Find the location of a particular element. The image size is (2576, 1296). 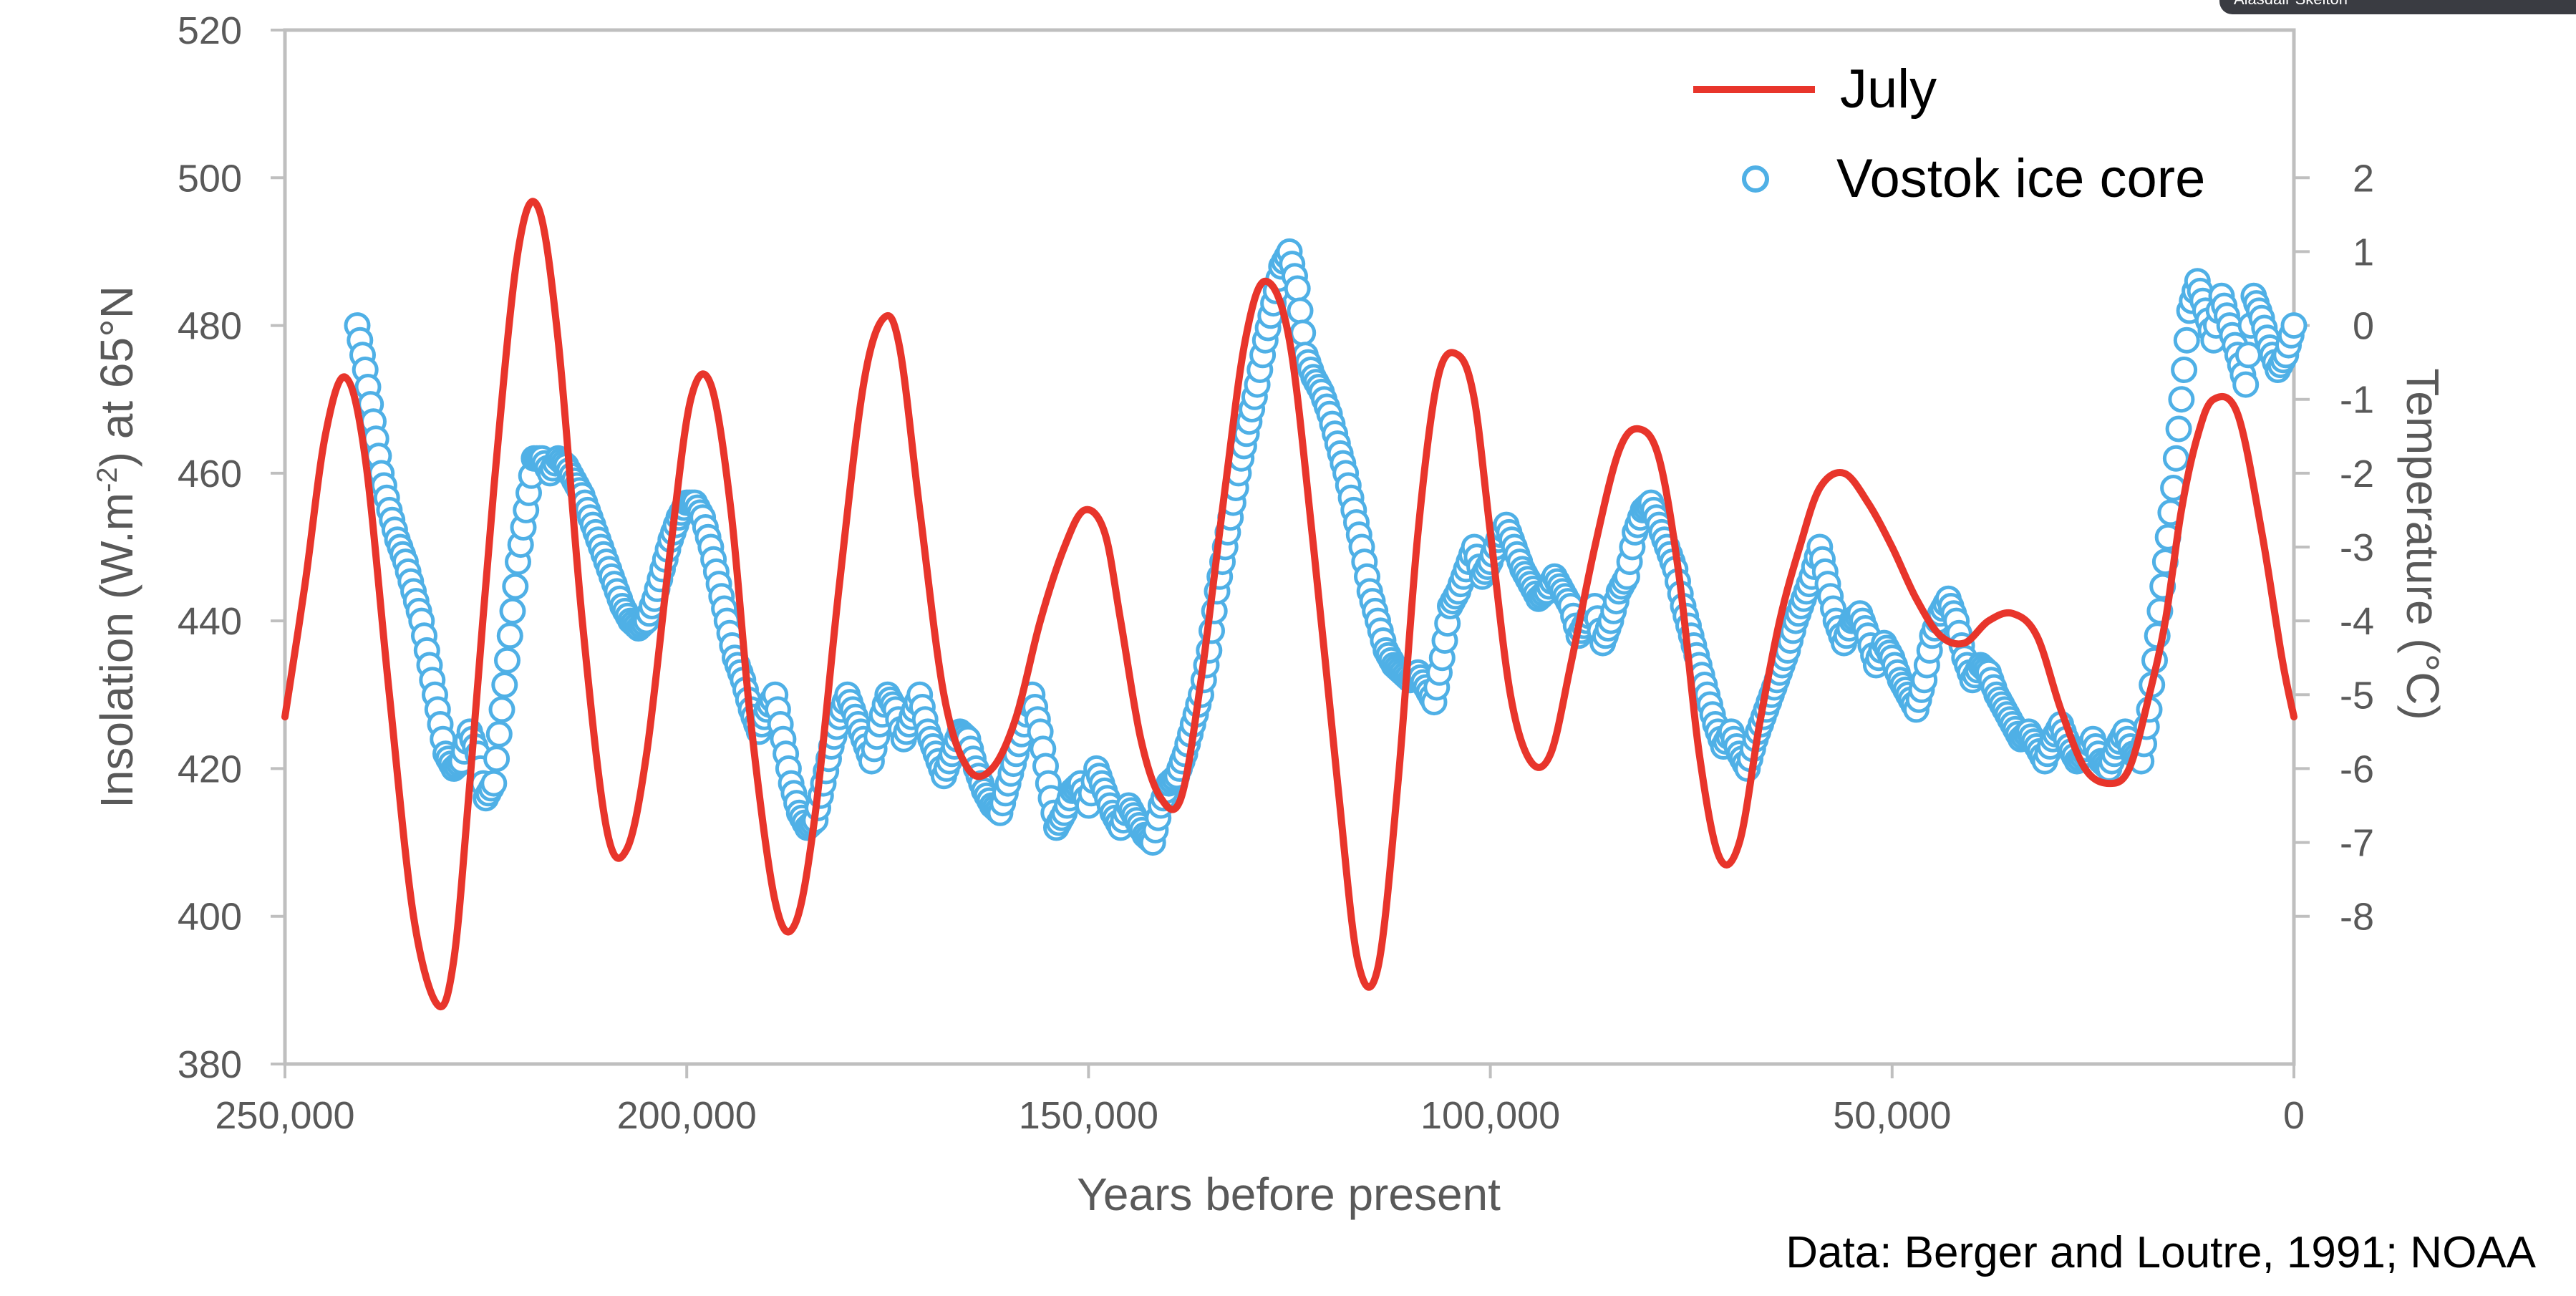

left-axis-title: Insolation (W.m-2) at 65°N is located at coordinates (117, 547).